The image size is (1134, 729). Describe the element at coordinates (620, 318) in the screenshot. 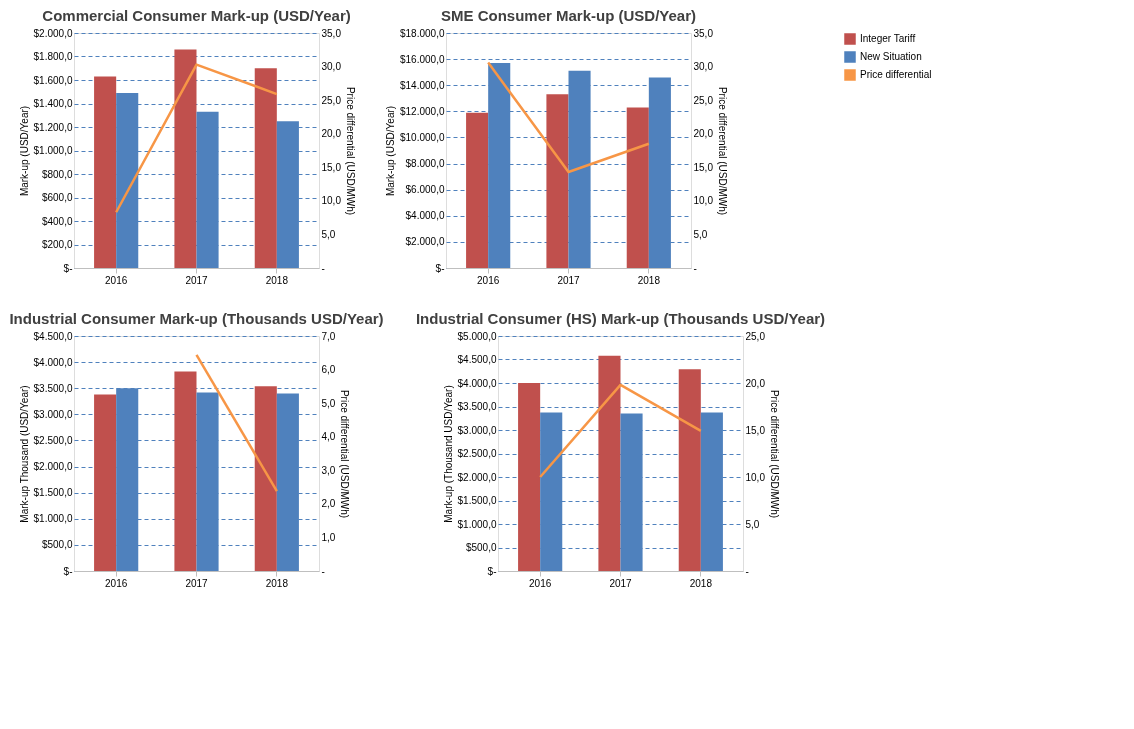

I see `chart-title: Industrial Consumer (HS) Mark-up (Thousands USD/Year)` at that location.